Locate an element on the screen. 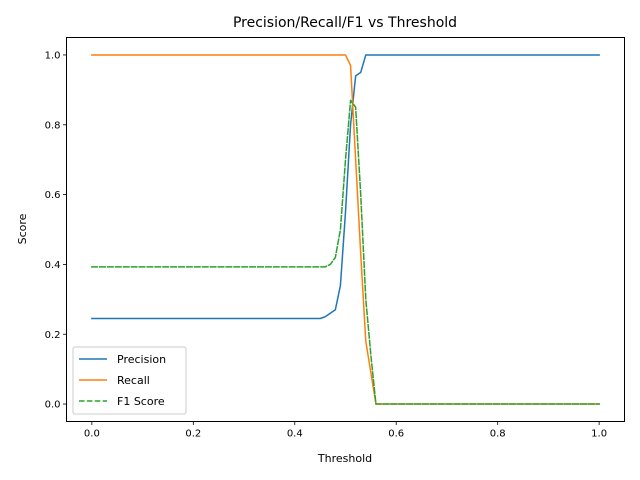 Image resolution: width=640 pixels, height=480 pixels. x-tick-label: 0.0 is located at coordinates (92, 434).